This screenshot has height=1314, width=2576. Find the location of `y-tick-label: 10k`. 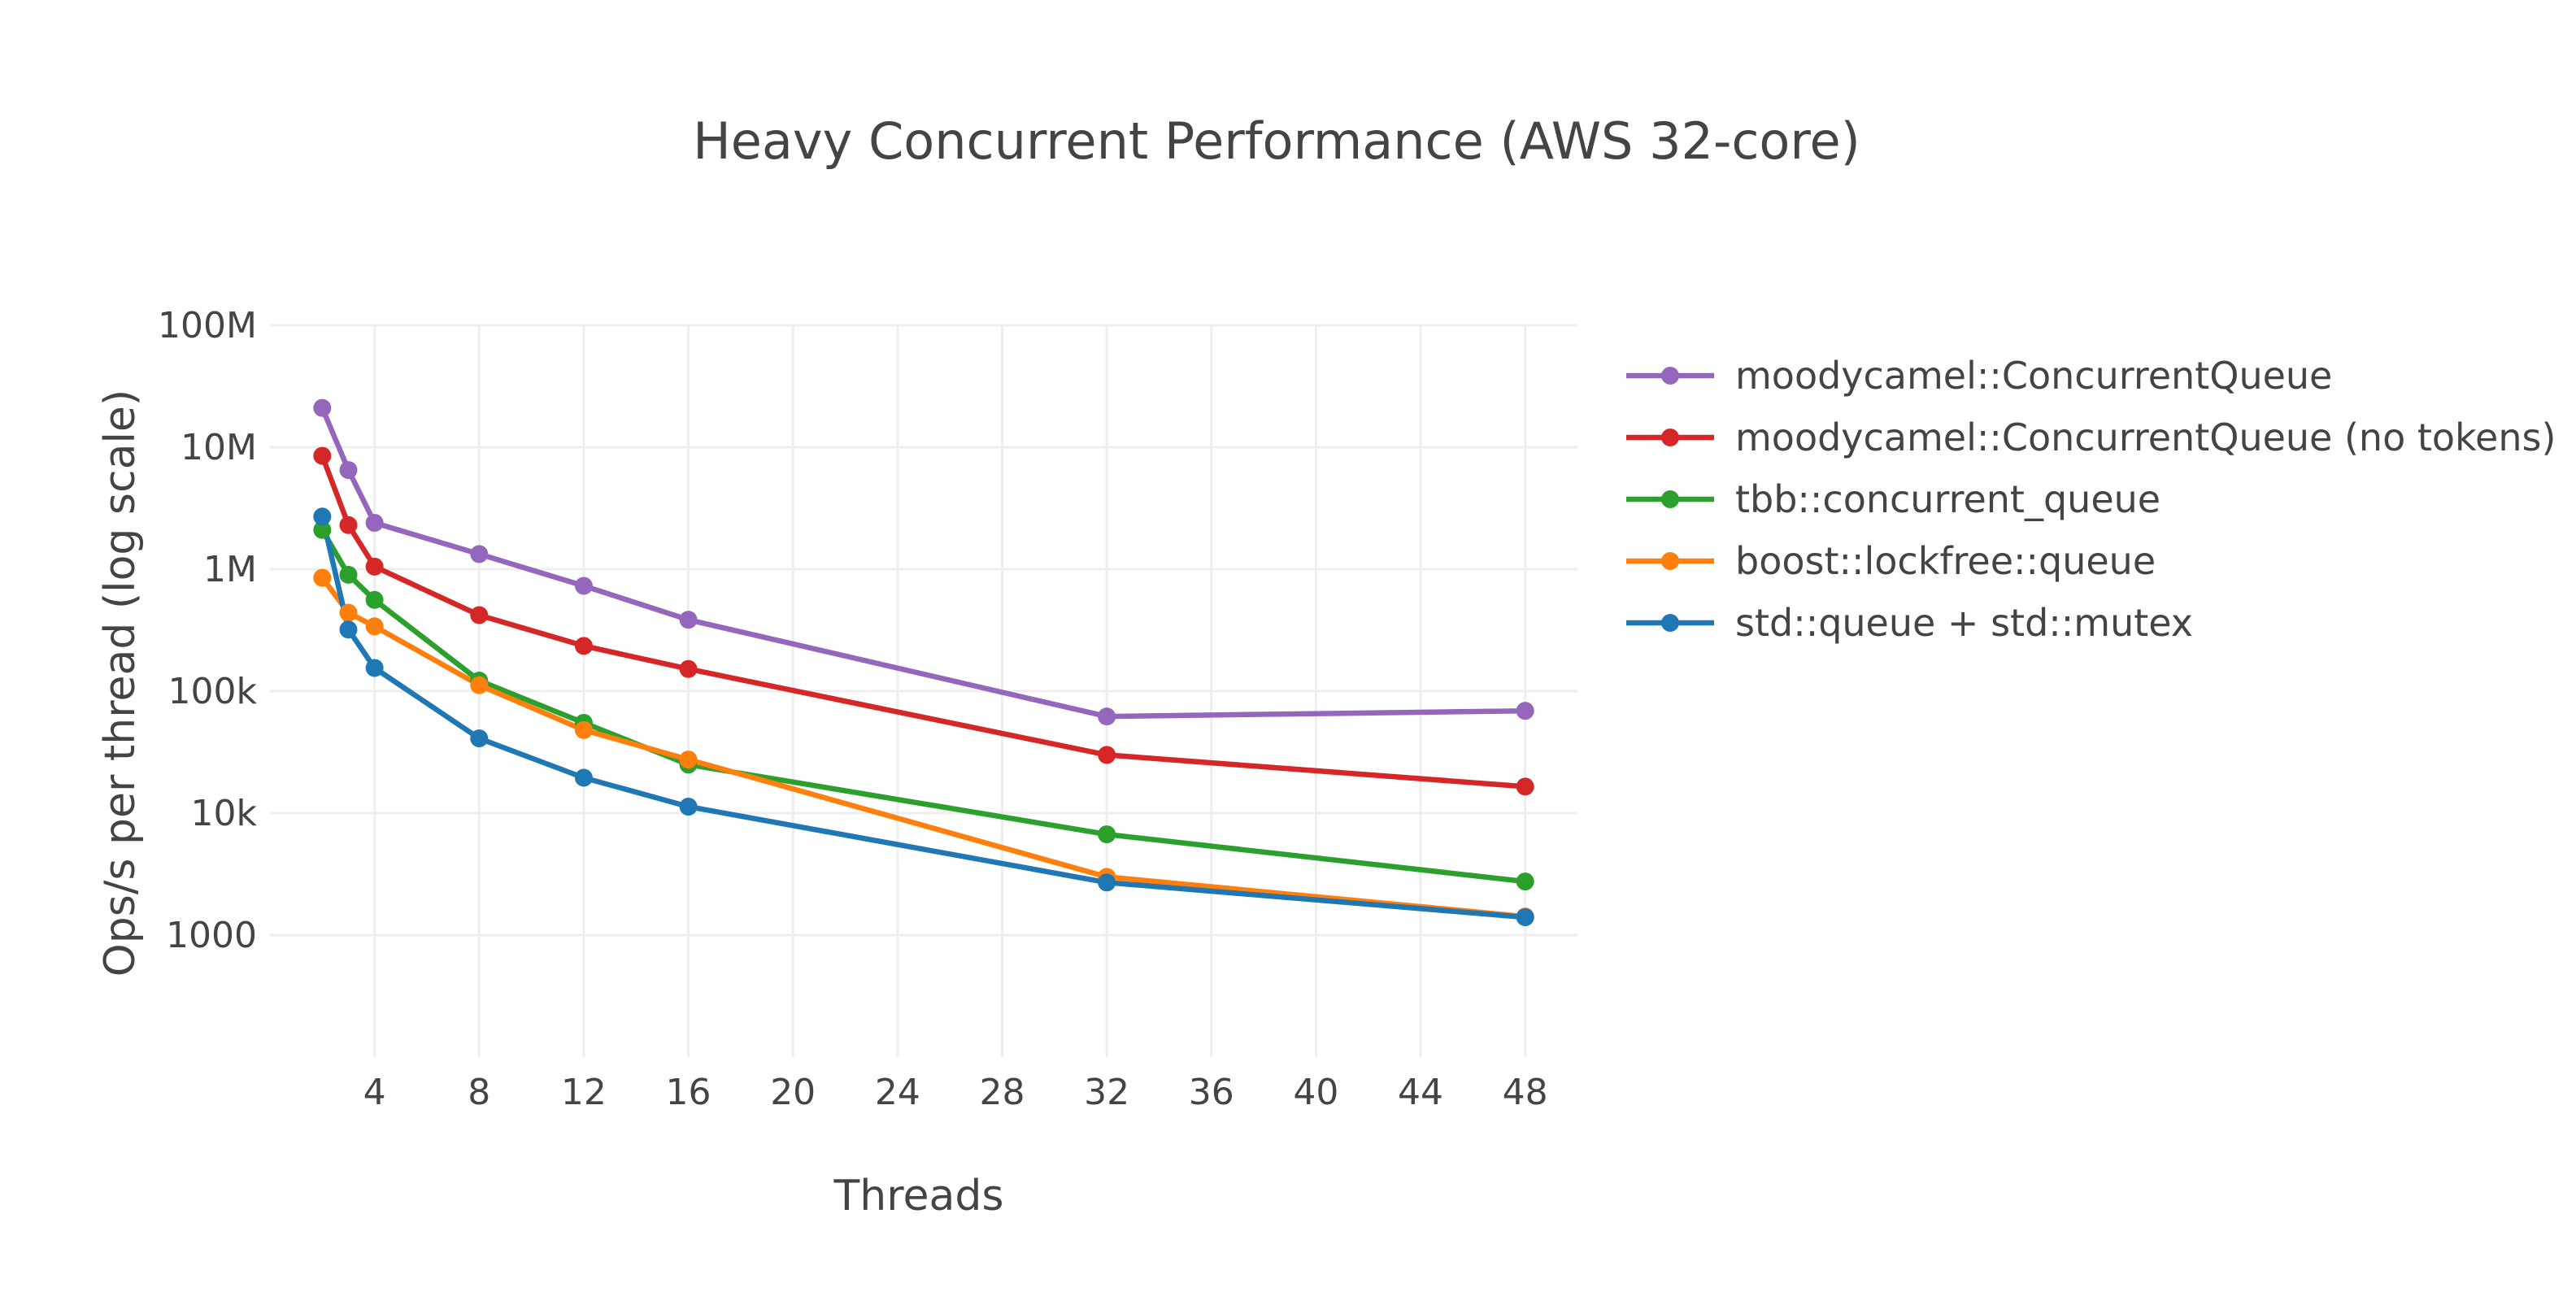

y-tick-label: 10k is located at coordinates (224, 813).